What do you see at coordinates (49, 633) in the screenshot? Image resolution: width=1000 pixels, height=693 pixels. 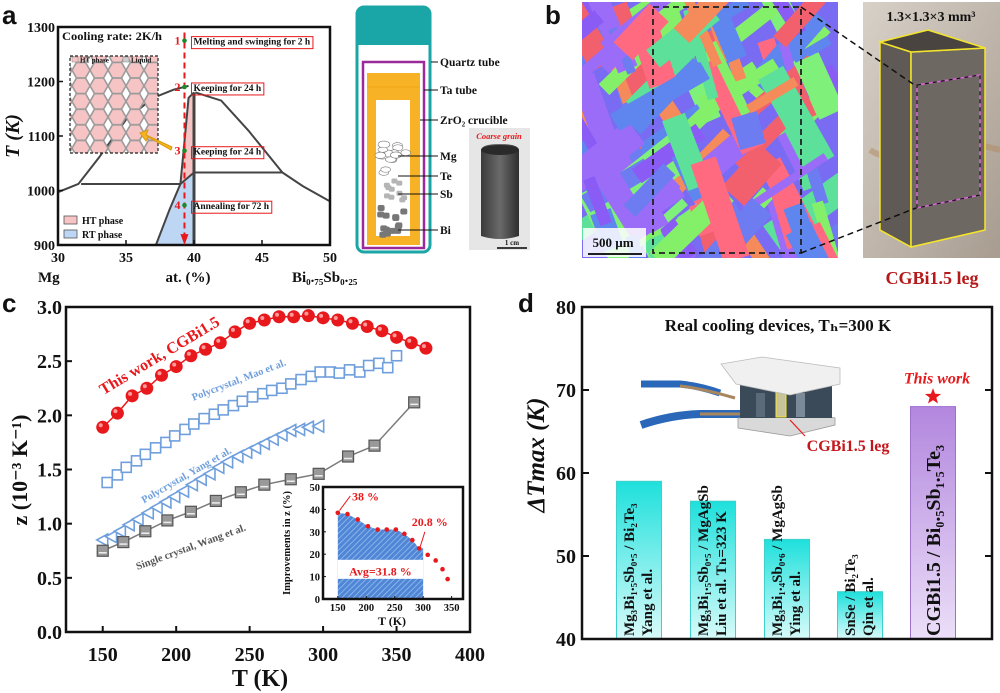 I see `y-tick-label: 0.0` at bounding box center [49, 633].